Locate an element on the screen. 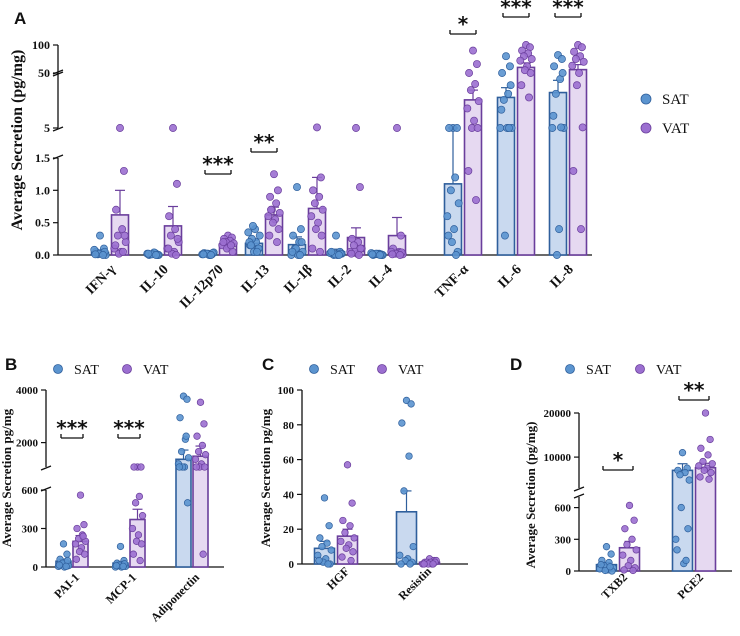 The height and width of the screenshot is (636, 740). category-label: Resistin is located at coordinates (414, 583).